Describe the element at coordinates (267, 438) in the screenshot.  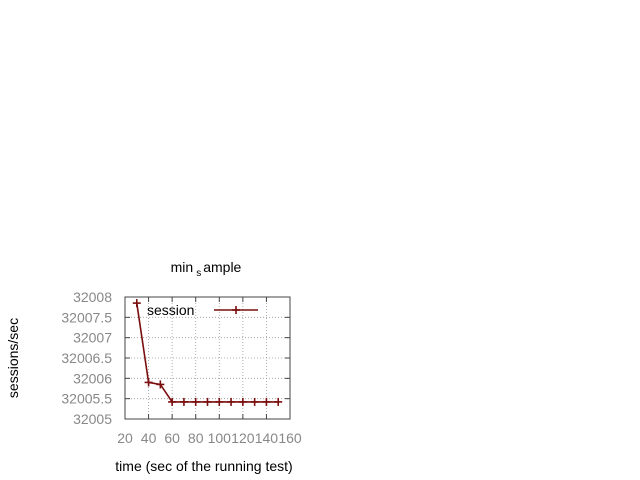
I see `x-tick-label: 140` at that location.